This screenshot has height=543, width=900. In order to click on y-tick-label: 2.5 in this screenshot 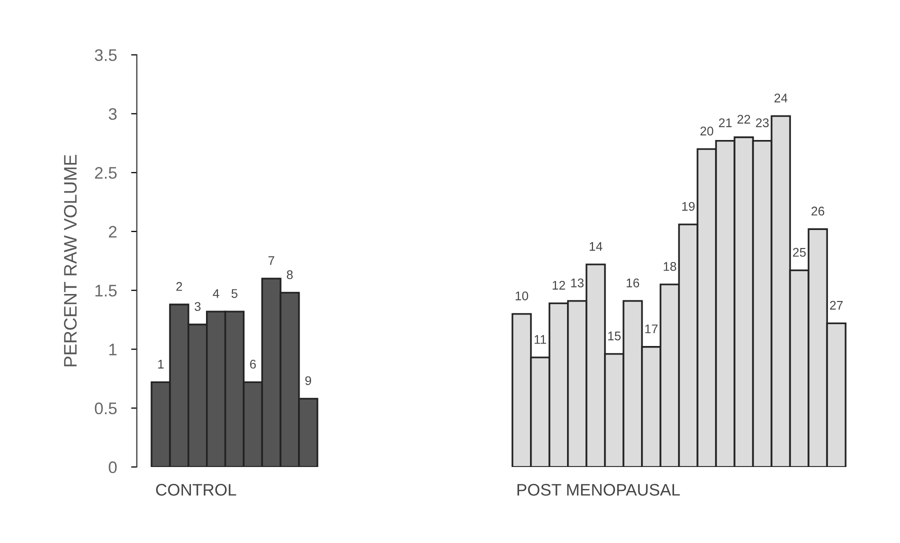, I will do `click(106, 172)`.